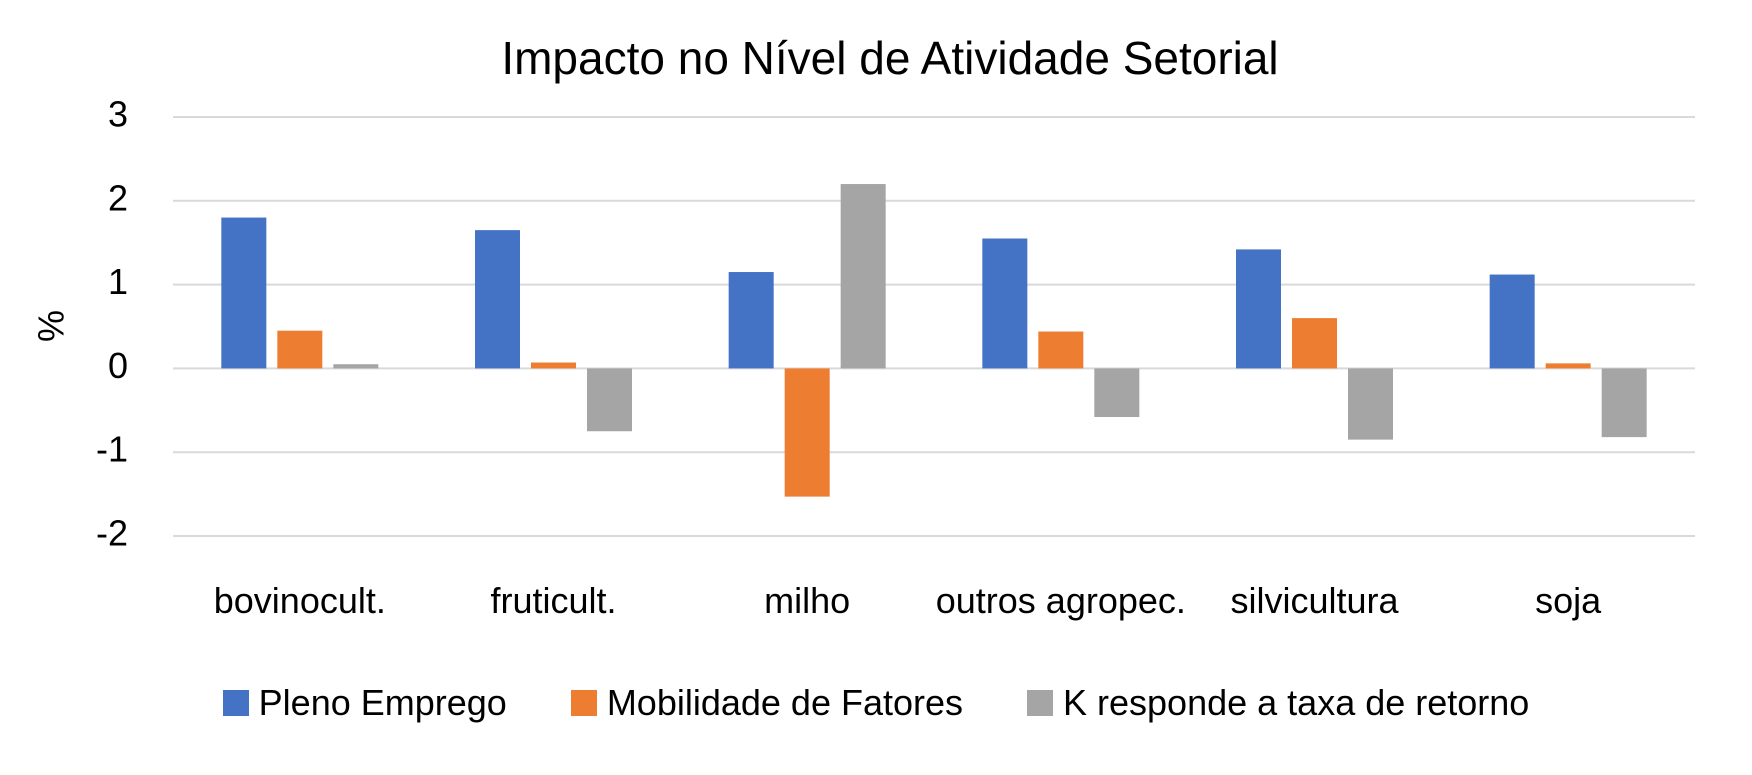  What do you see at coordinates (51, 326) in the screenshot?
I see `y-axis-label: %` at bounding box center [51, 326].